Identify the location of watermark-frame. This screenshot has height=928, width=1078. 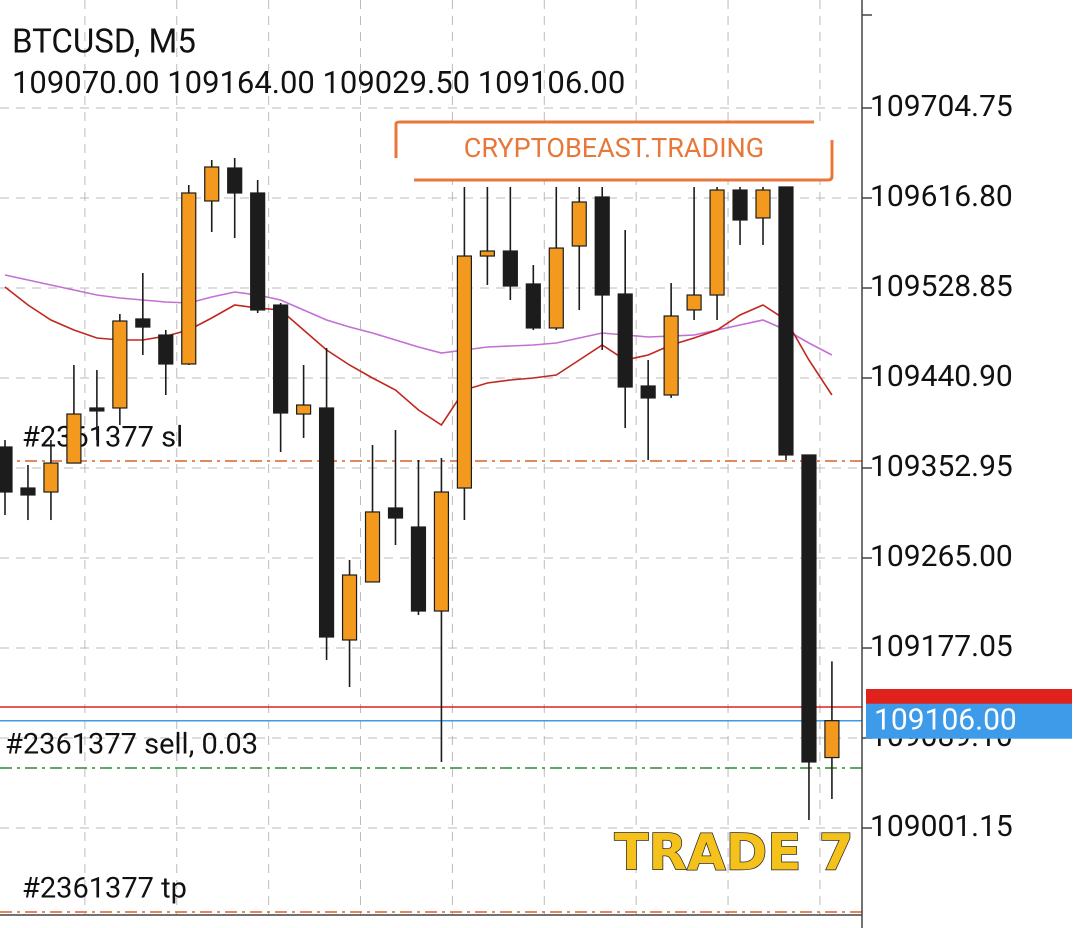
(614, 151).